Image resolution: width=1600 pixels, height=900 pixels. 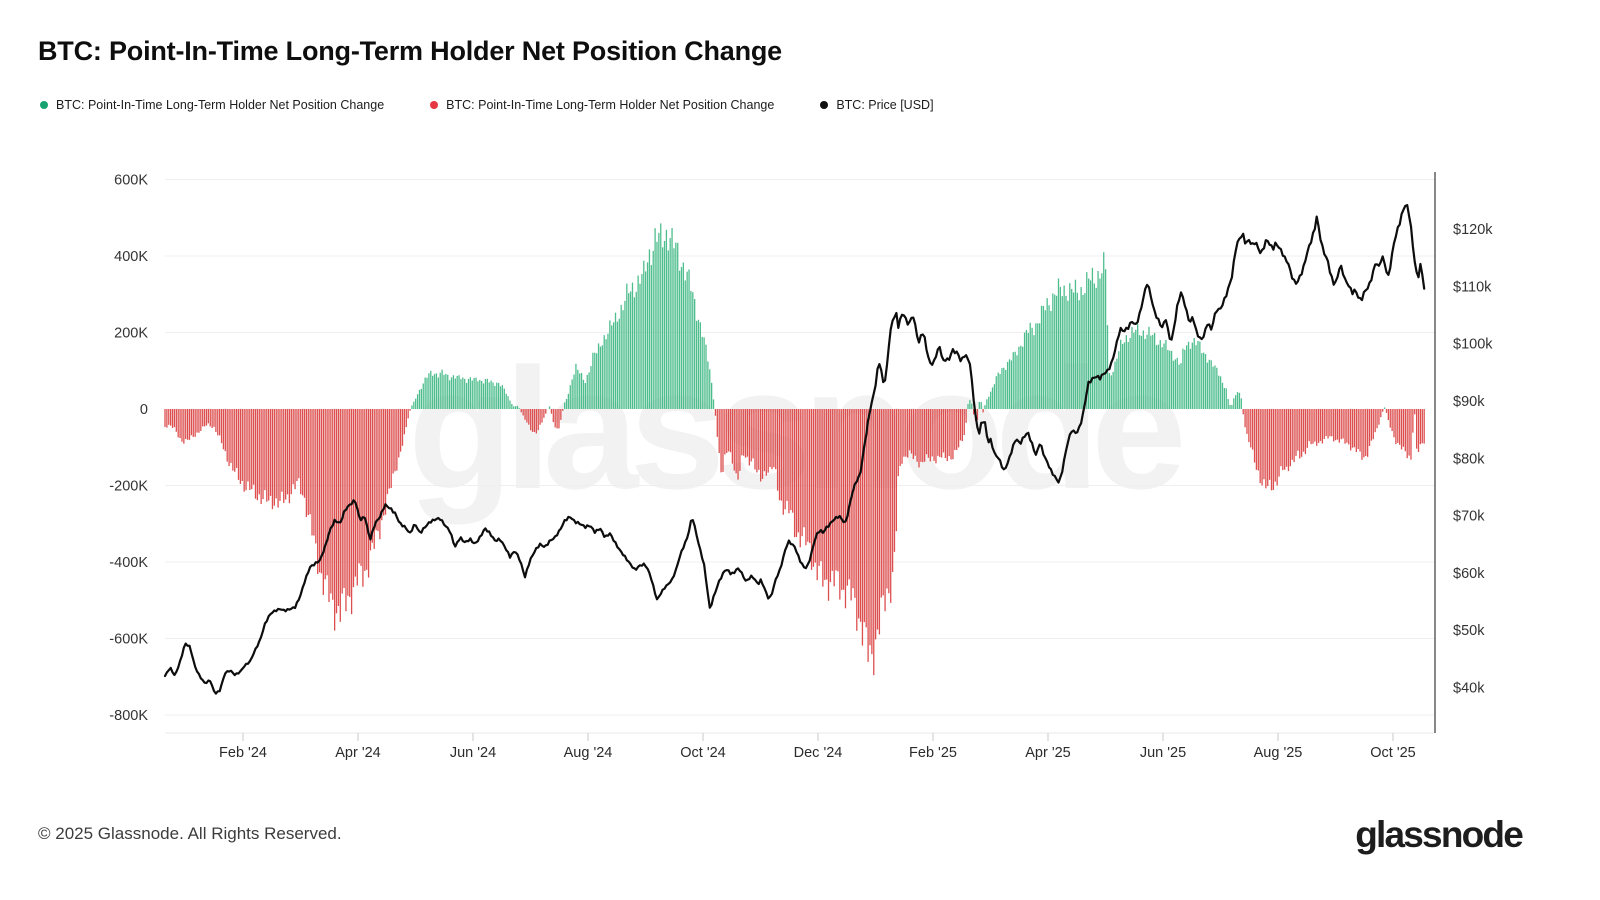 What do you see at coordinates (1278, 753) in the screenshot?
I see `x-axis-label: Aug '25` at bounding box center [1278, 753].